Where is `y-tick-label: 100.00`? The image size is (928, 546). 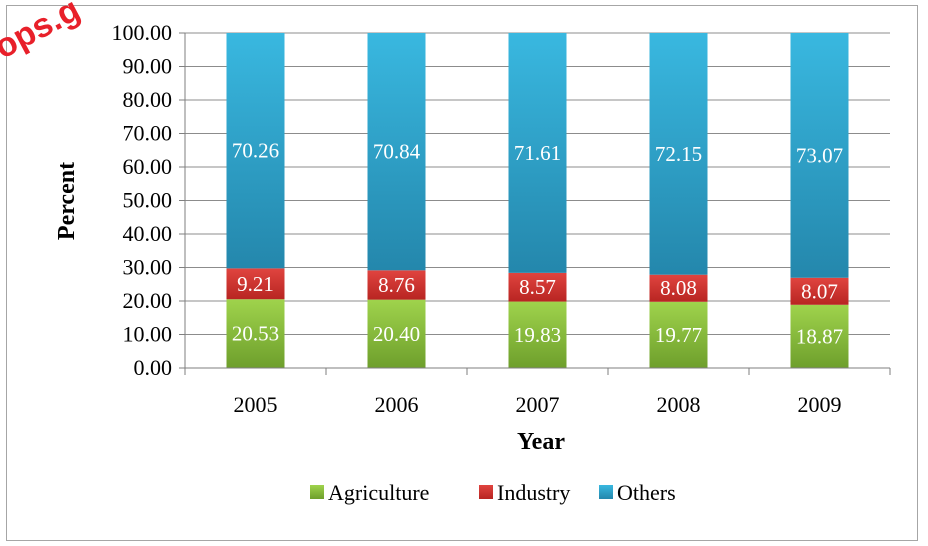 y-tick-label: 100.00 is located at coordinates (142, 32).